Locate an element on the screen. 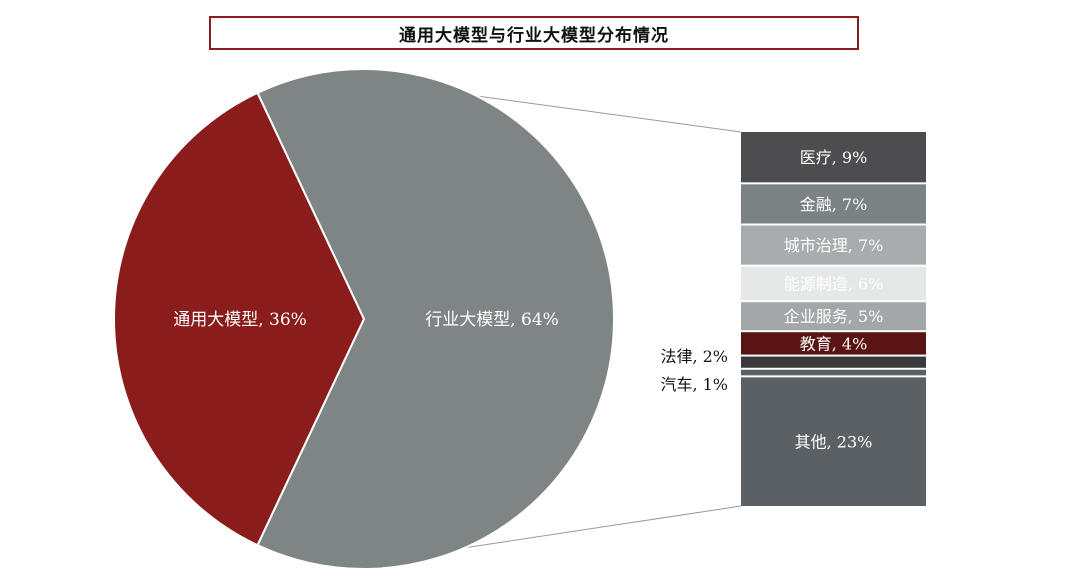 Image resolution: width=1080 pixels, height=586 pixels. bar-segment-medical is located at coordinates (833, 157).